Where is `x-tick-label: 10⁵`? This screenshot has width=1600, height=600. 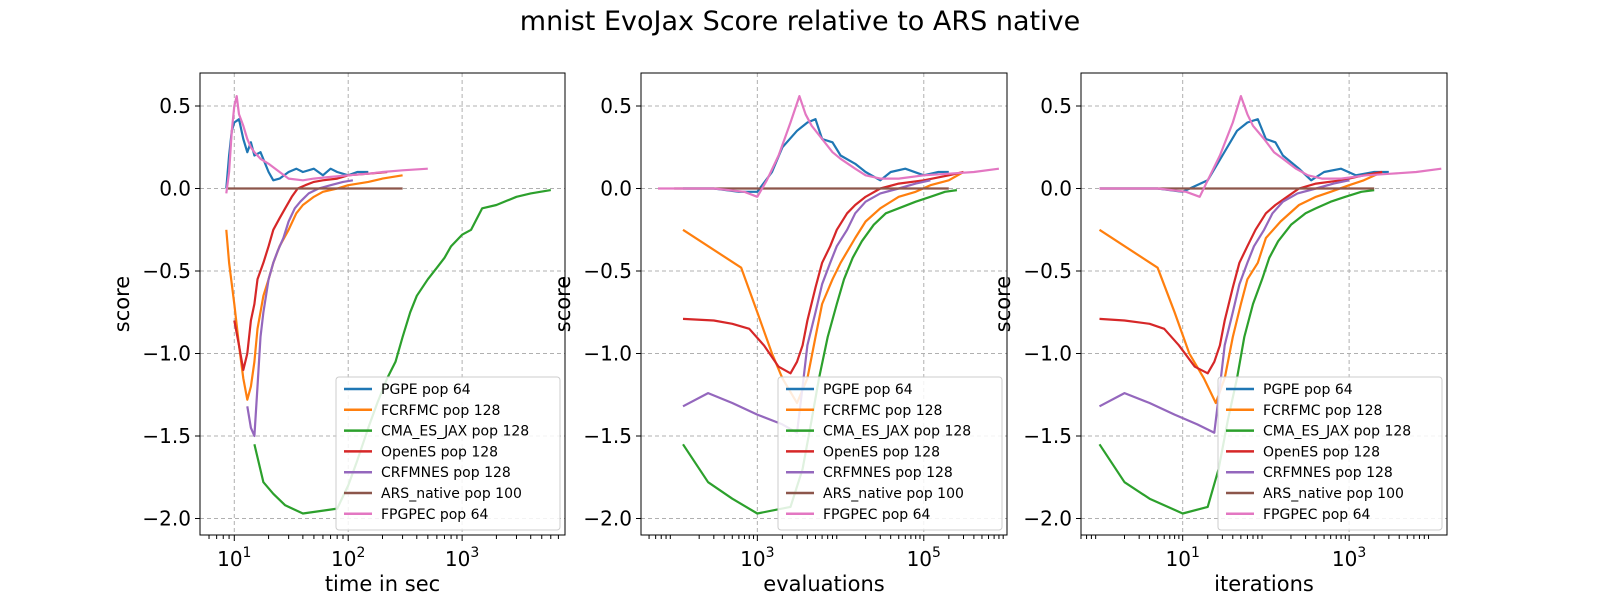
x-tick-label: 10⁵ is located at coordinates (924, 558).